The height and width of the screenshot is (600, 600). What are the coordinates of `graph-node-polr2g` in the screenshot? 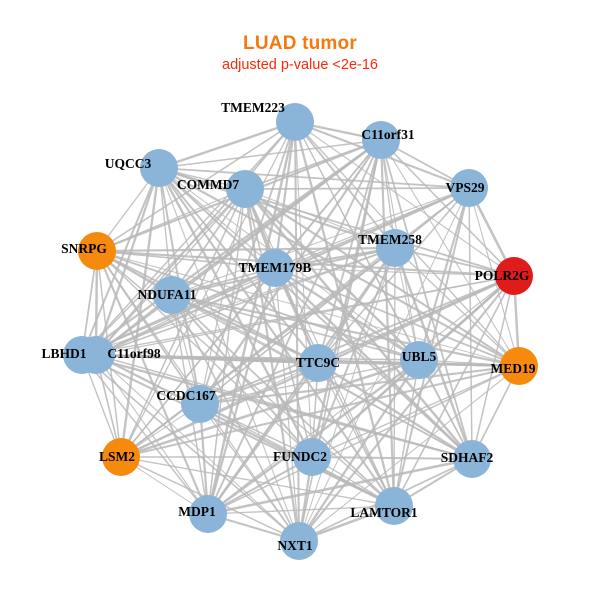 It's located at (514, 276).